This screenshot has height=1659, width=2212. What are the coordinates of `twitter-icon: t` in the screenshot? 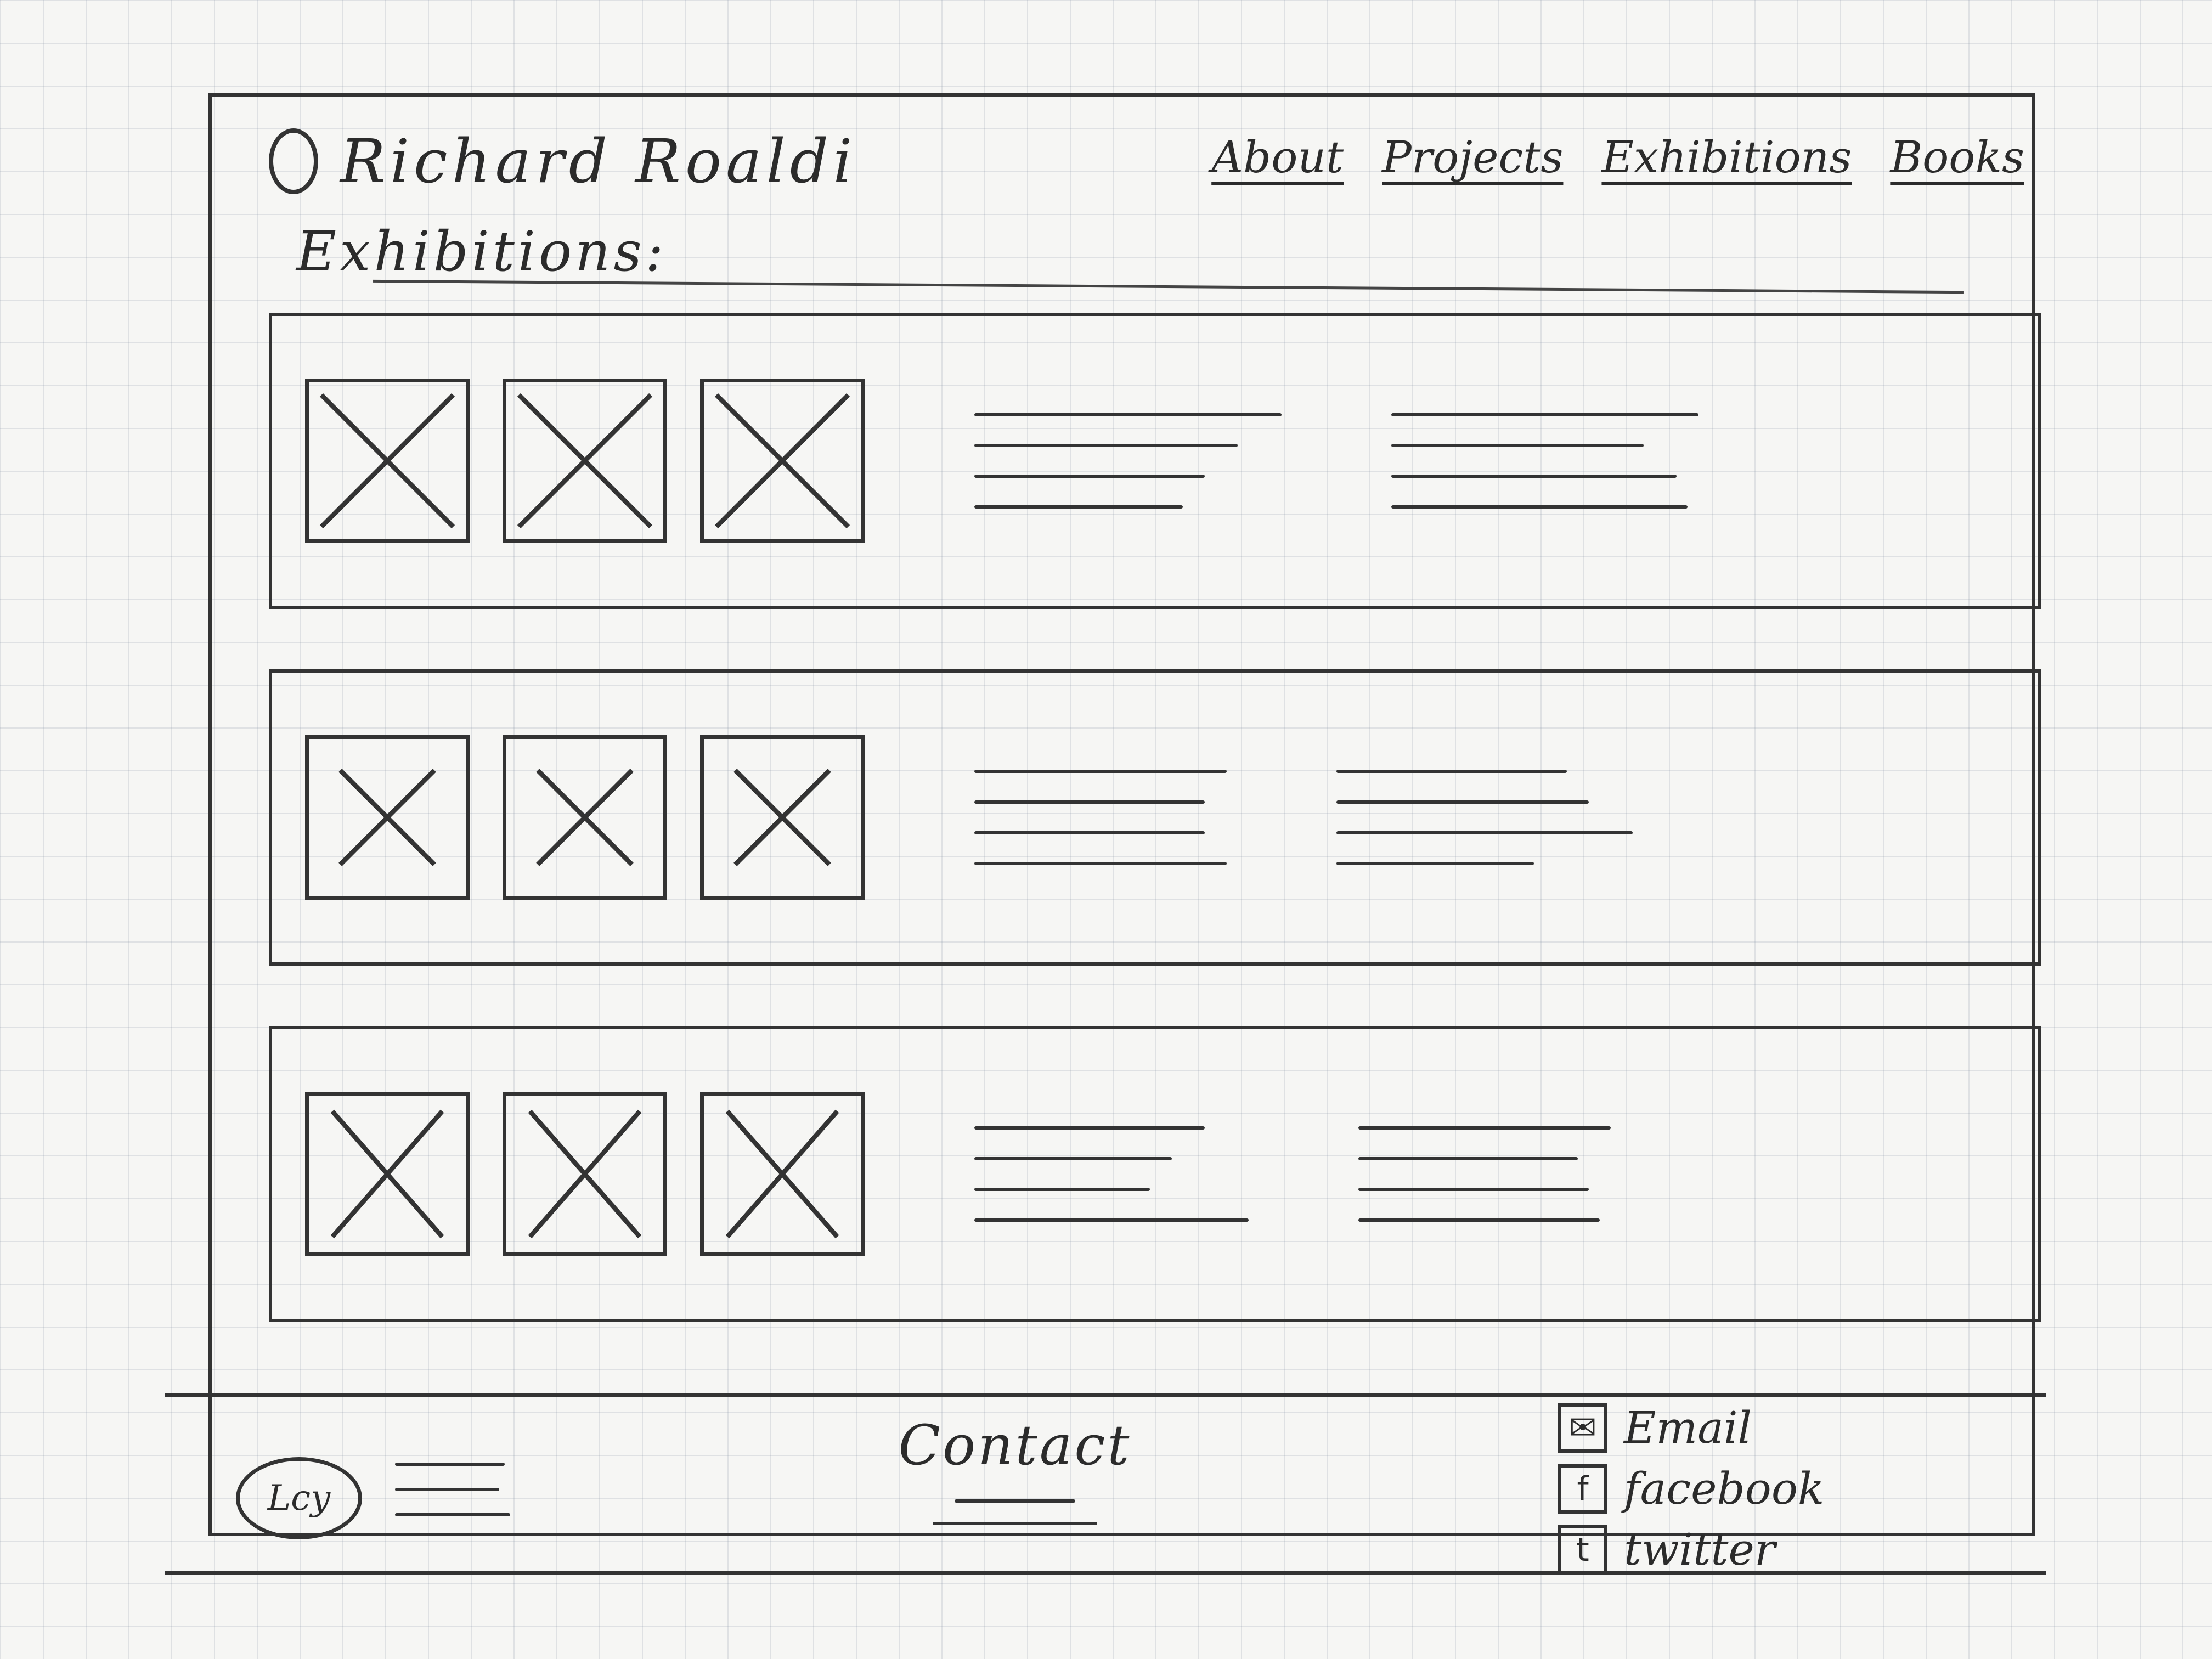 It's located at (1582, 1550).